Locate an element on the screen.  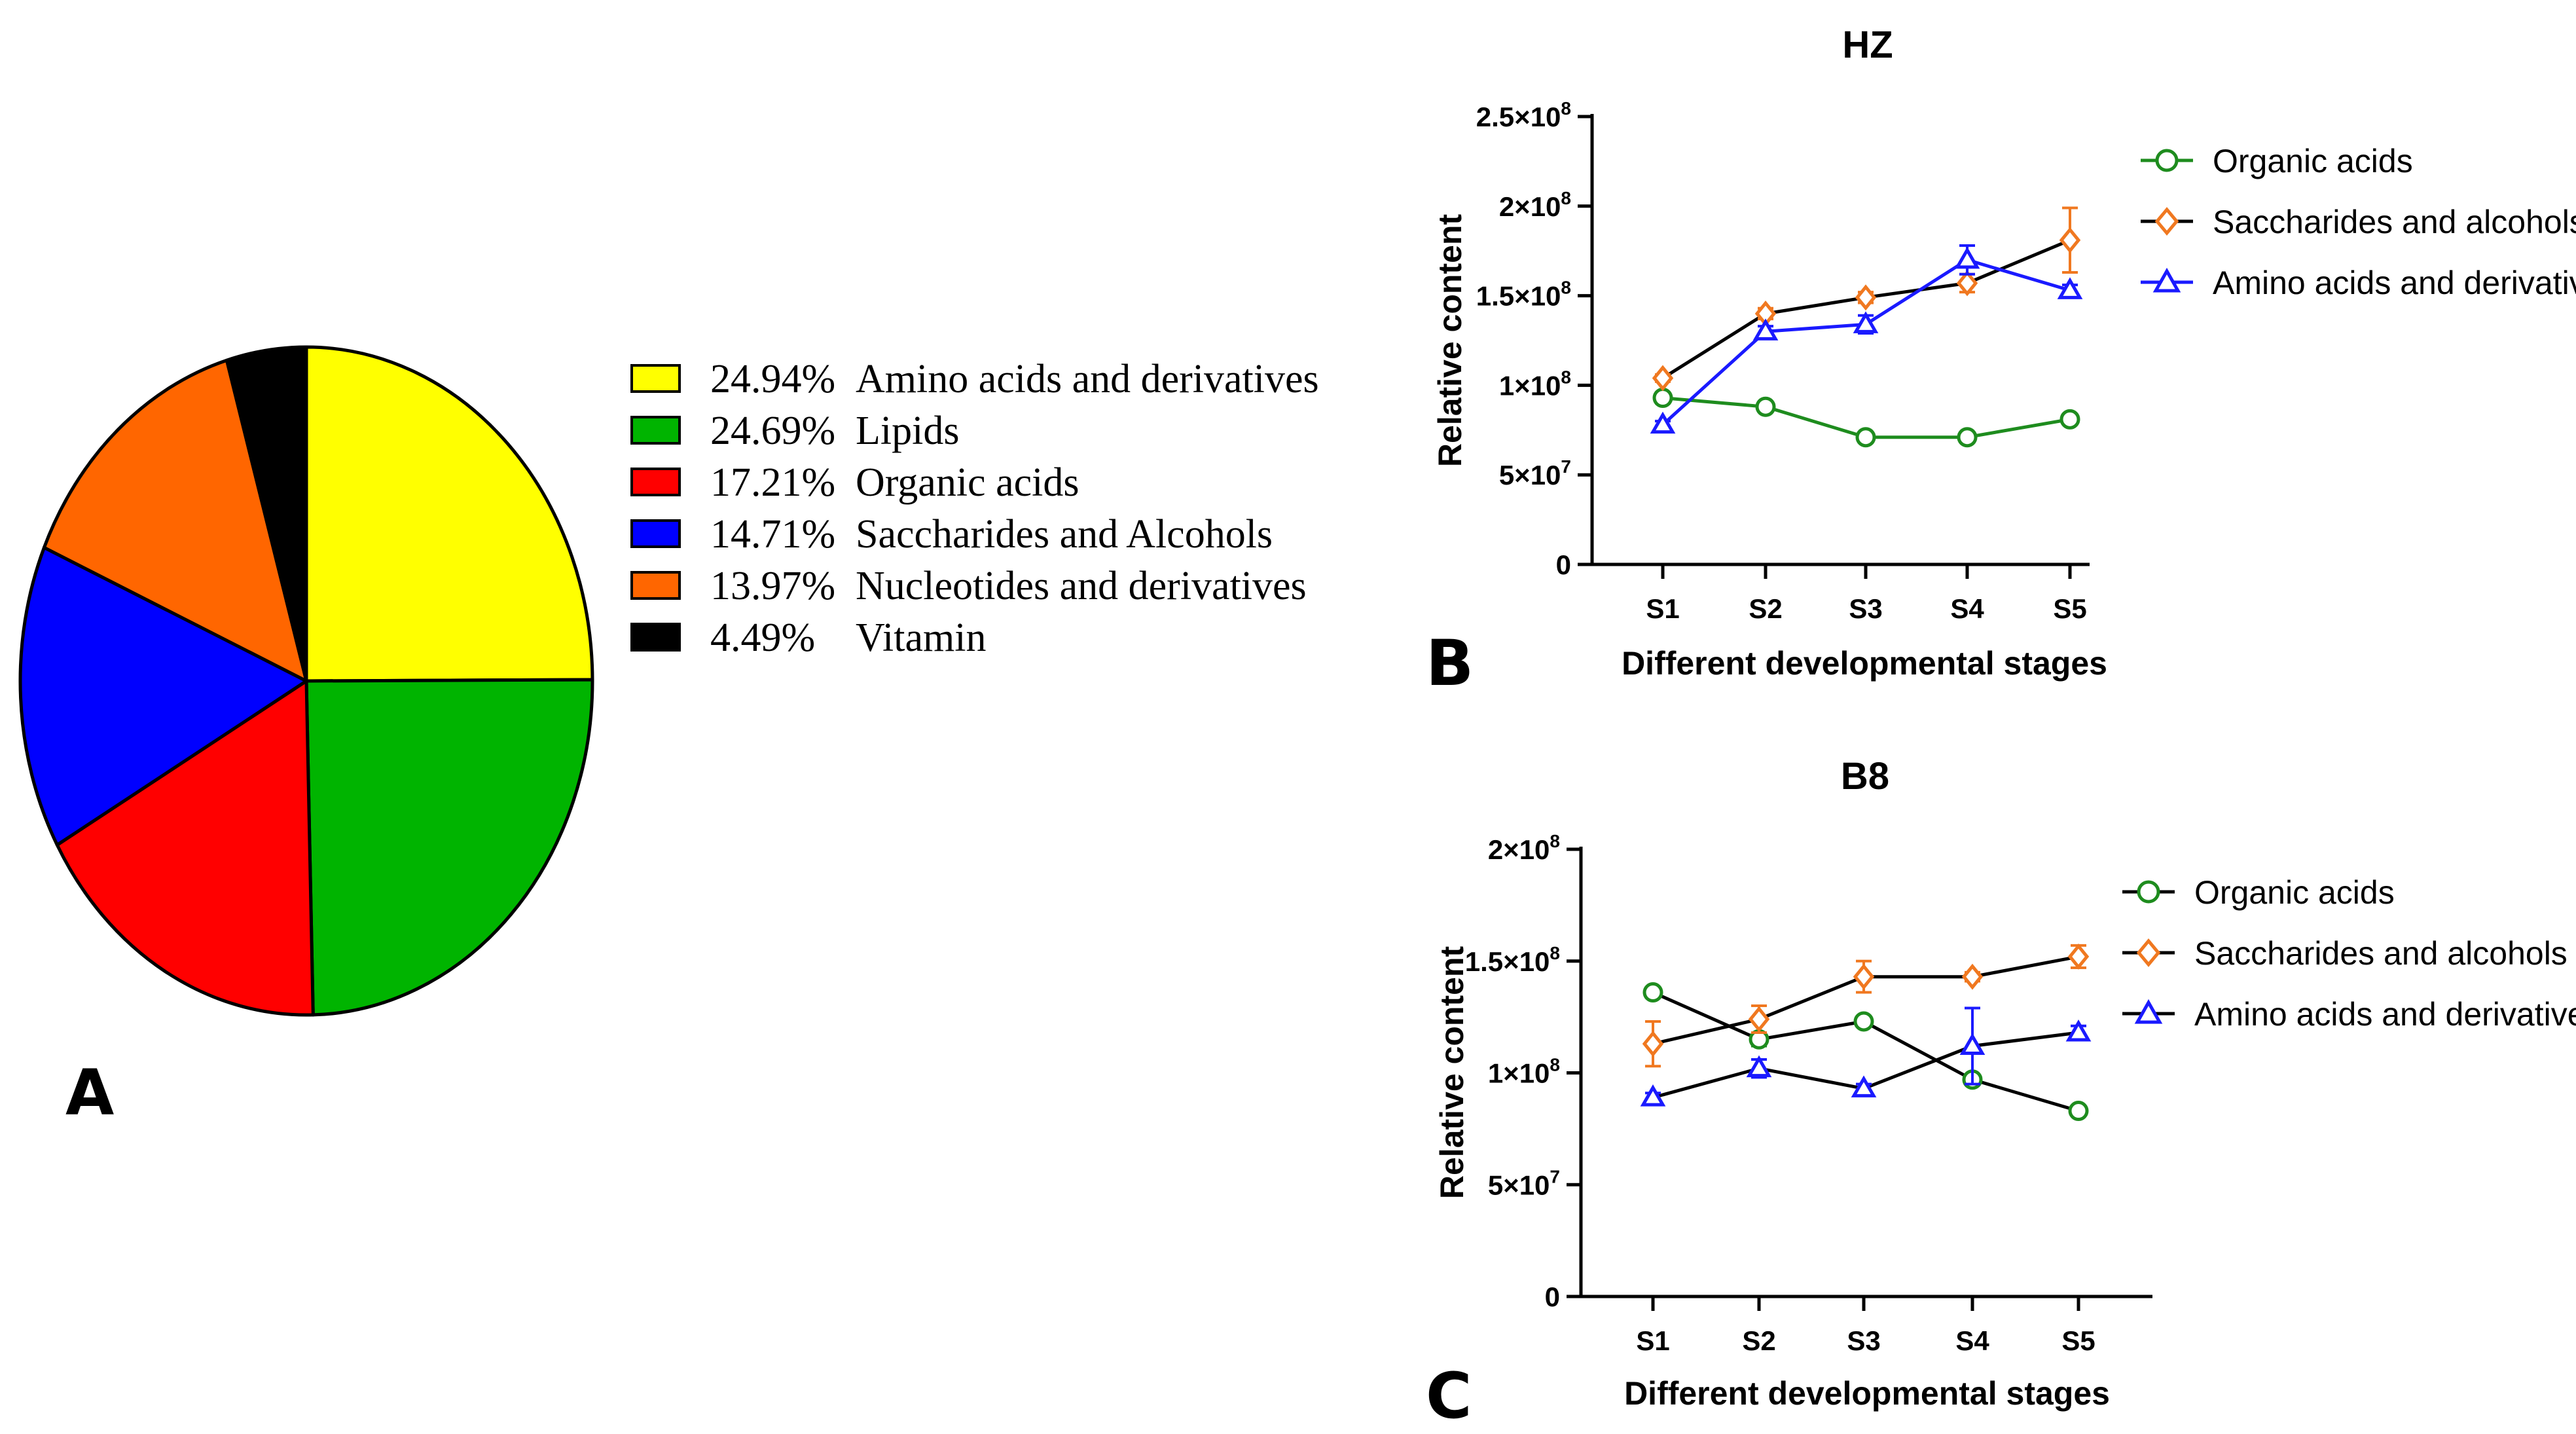
pie-legend-swatch-lipids is located at coordinates (655, 430).